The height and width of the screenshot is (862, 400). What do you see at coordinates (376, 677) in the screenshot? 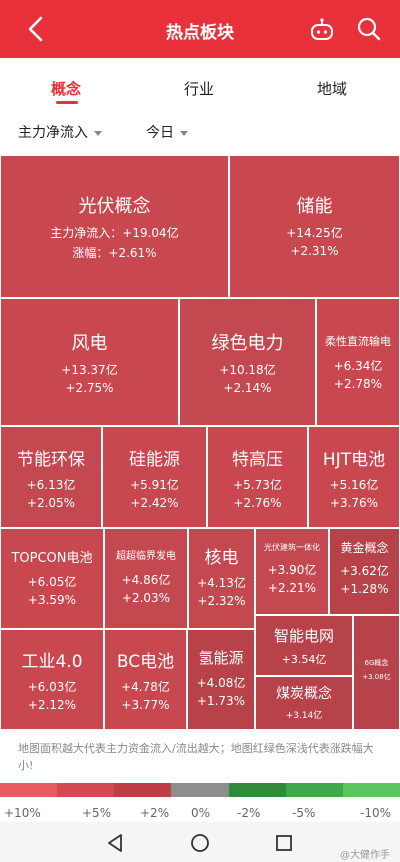
I see `tile-inflow: +3.08亿` at bounding box center [376, 677].